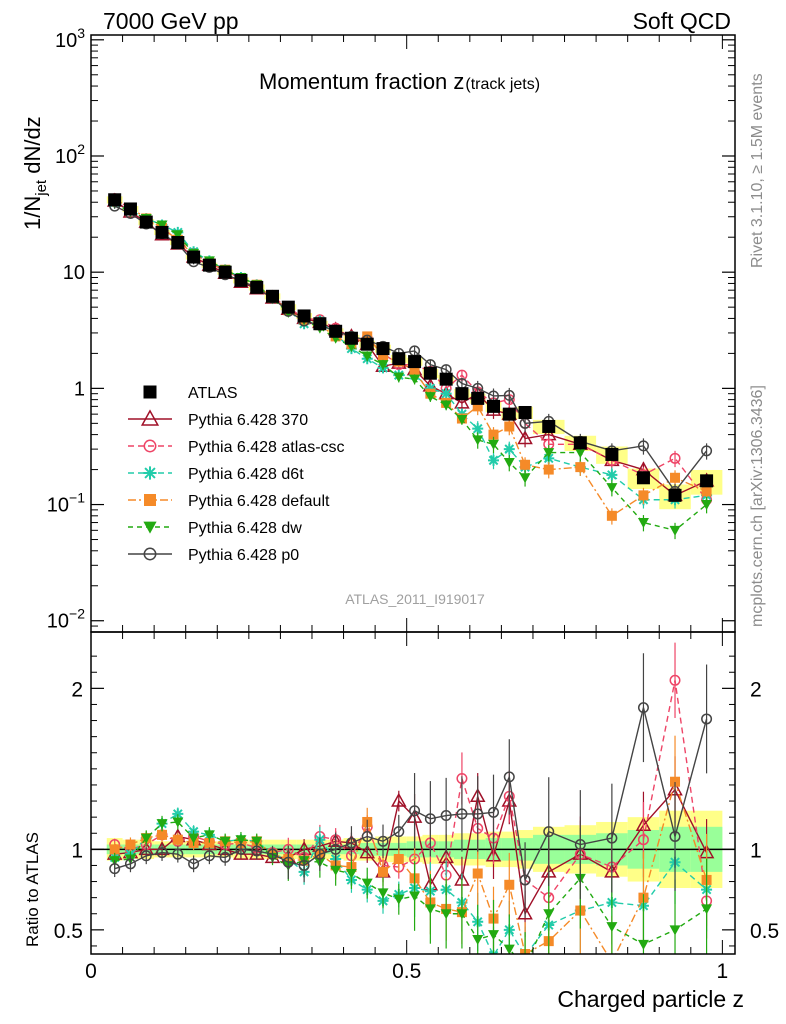 This screenshot has height=1024, width=786. What do you see at coordinates (150, 500) in the screenshot?
I see `legend-marker-default` at bounding box center [150, 500].